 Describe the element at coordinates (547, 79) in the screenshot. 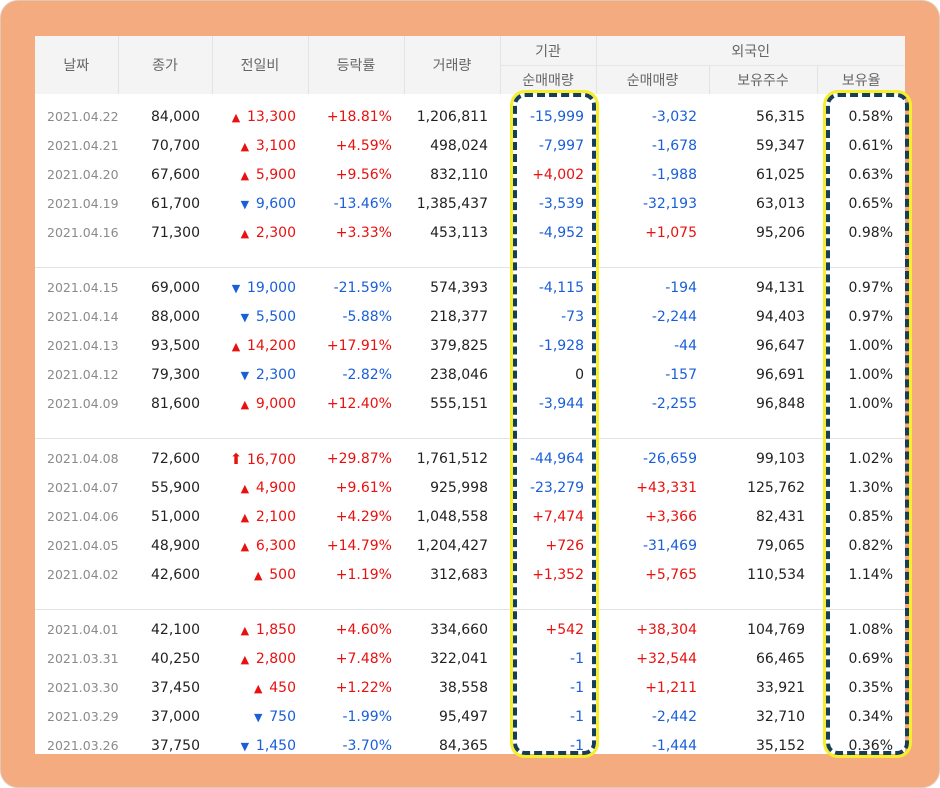

I see `header-inst-net: 순매매량` at that location.